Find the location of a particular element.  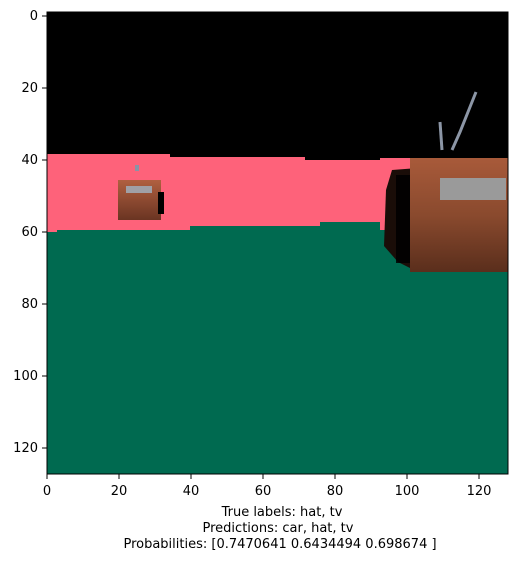

x-tick-label: 100 is located at coordinates (407, 491).